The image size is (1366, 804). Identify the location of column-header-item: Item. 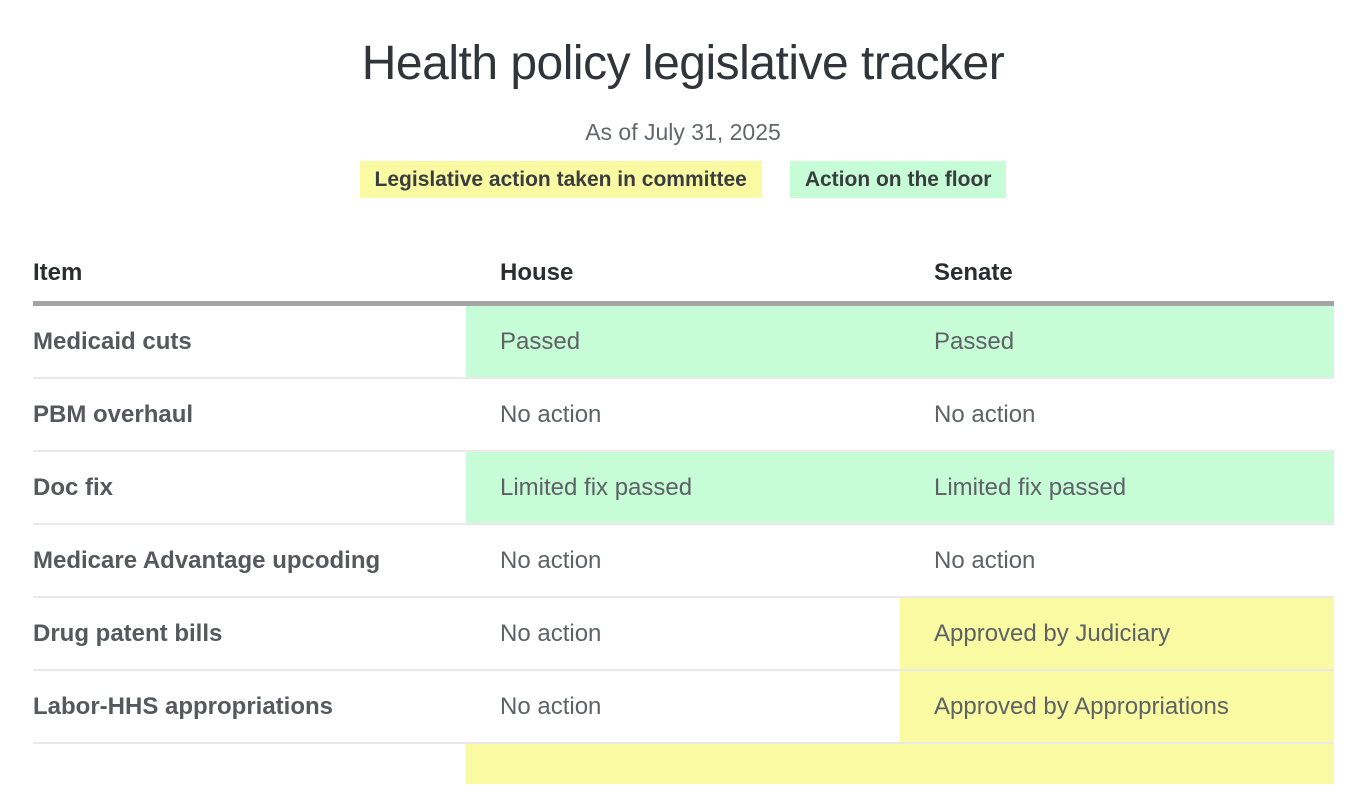
(58, 272).